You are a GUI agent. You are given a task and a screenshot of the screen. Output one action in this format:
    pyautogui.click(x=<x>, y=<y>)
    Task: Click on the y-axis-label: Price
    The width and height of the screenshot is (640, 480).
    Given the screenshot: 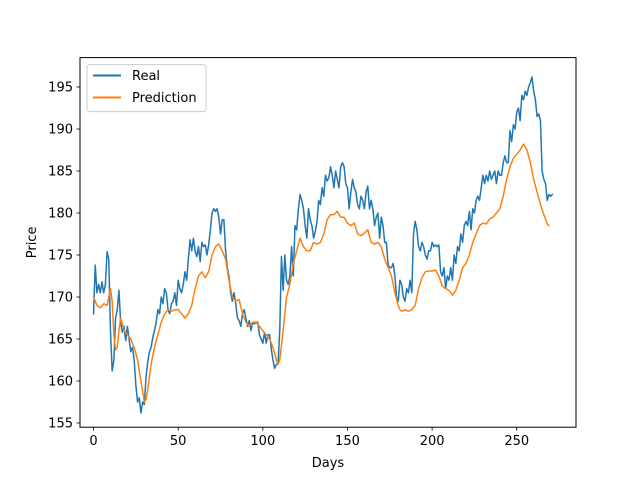 What is the action you would take?
    pyautogui.click(x=32, y=243)
    